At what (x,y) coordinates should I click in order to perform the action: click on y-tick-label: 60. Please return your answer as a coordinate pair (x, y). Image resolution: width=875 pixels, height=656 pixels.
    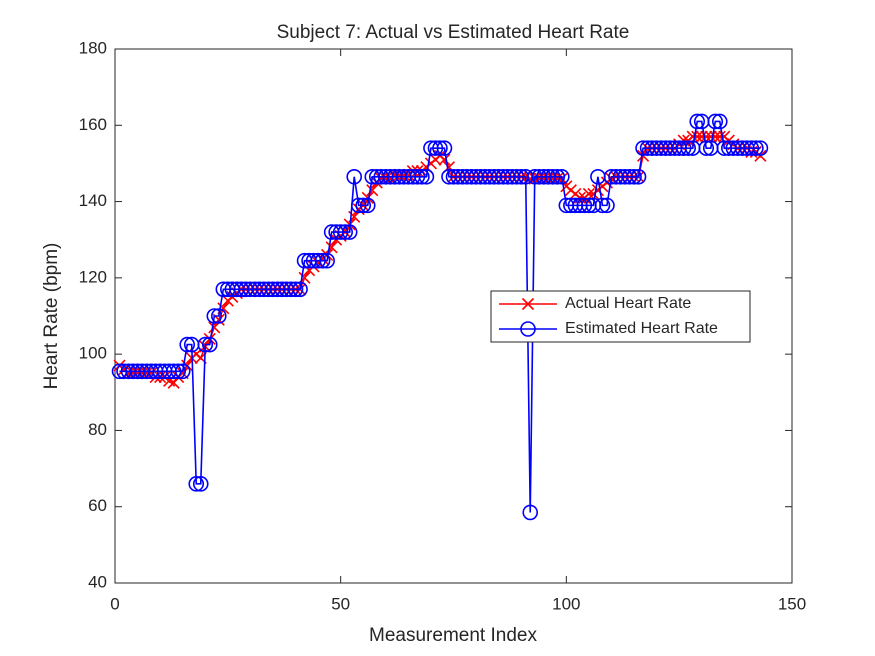
    Looking at the image, I should click on (97, 505).